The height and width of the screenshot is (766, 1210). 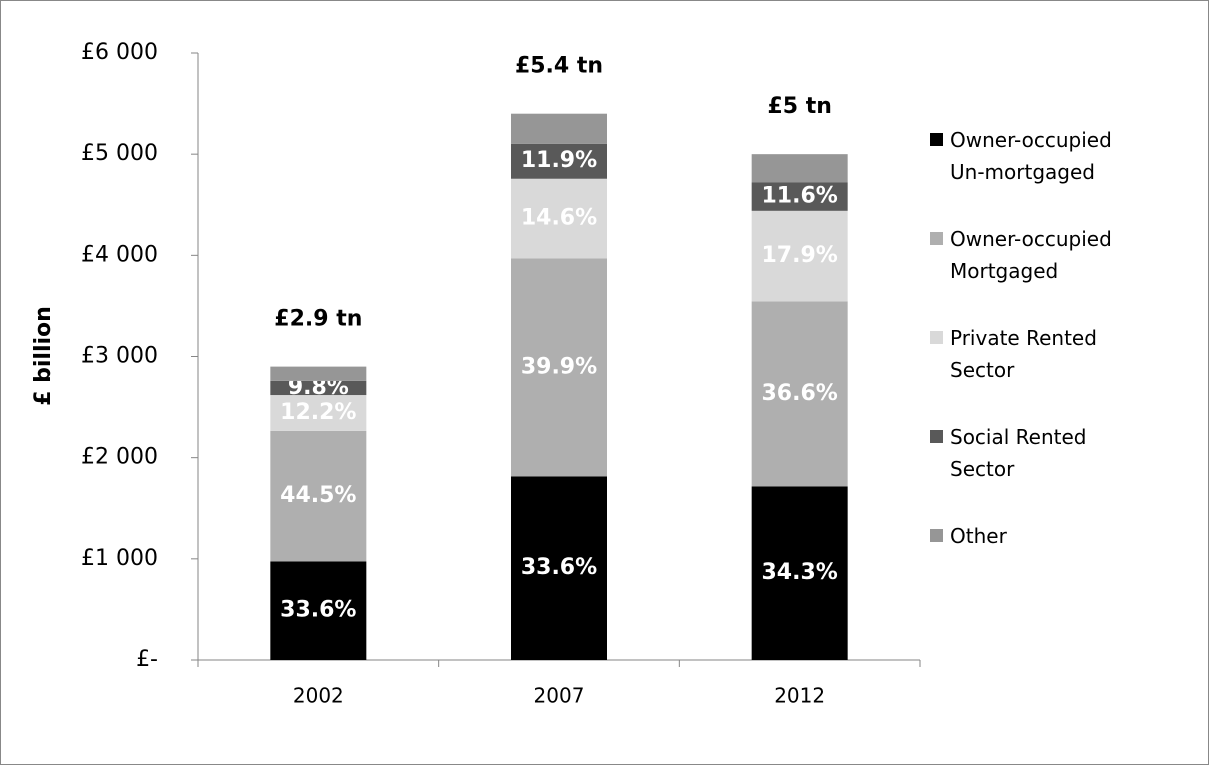 What do you see at coordinates (318, 696) in the screenshot?
I see `x-tick-label: 2002` at bounding box center [318, 696].